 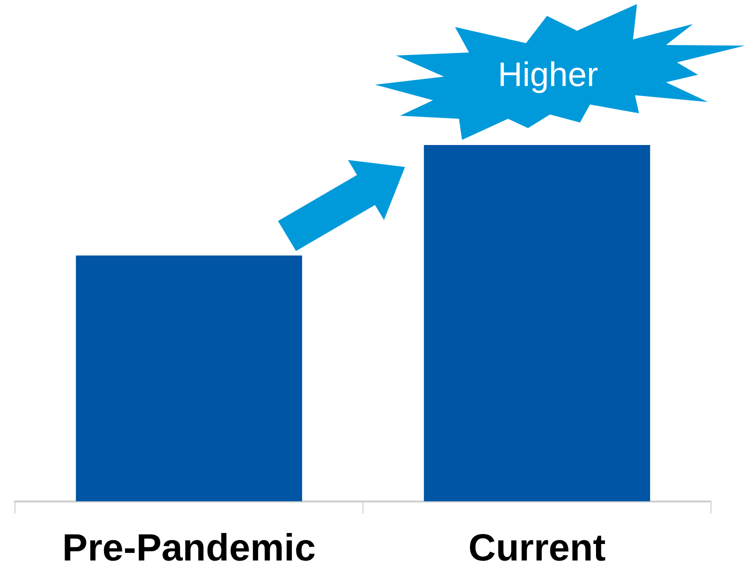 I want to click on x-tick-label: Pre-Pandemic, so click(x=189, y=549).